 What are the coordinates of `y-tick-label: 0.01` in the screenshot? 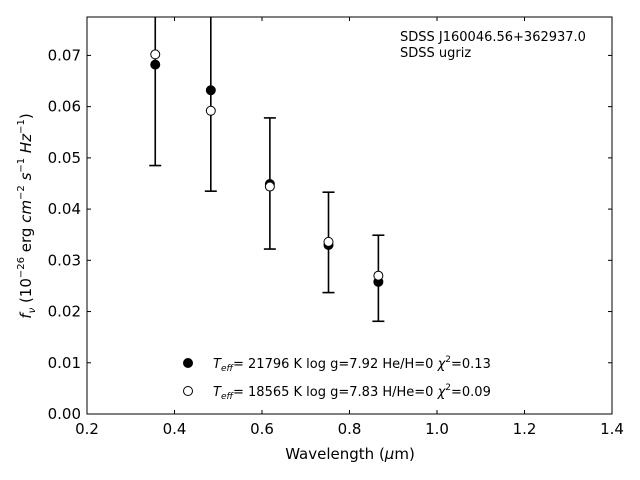 It's located at (64, 363).